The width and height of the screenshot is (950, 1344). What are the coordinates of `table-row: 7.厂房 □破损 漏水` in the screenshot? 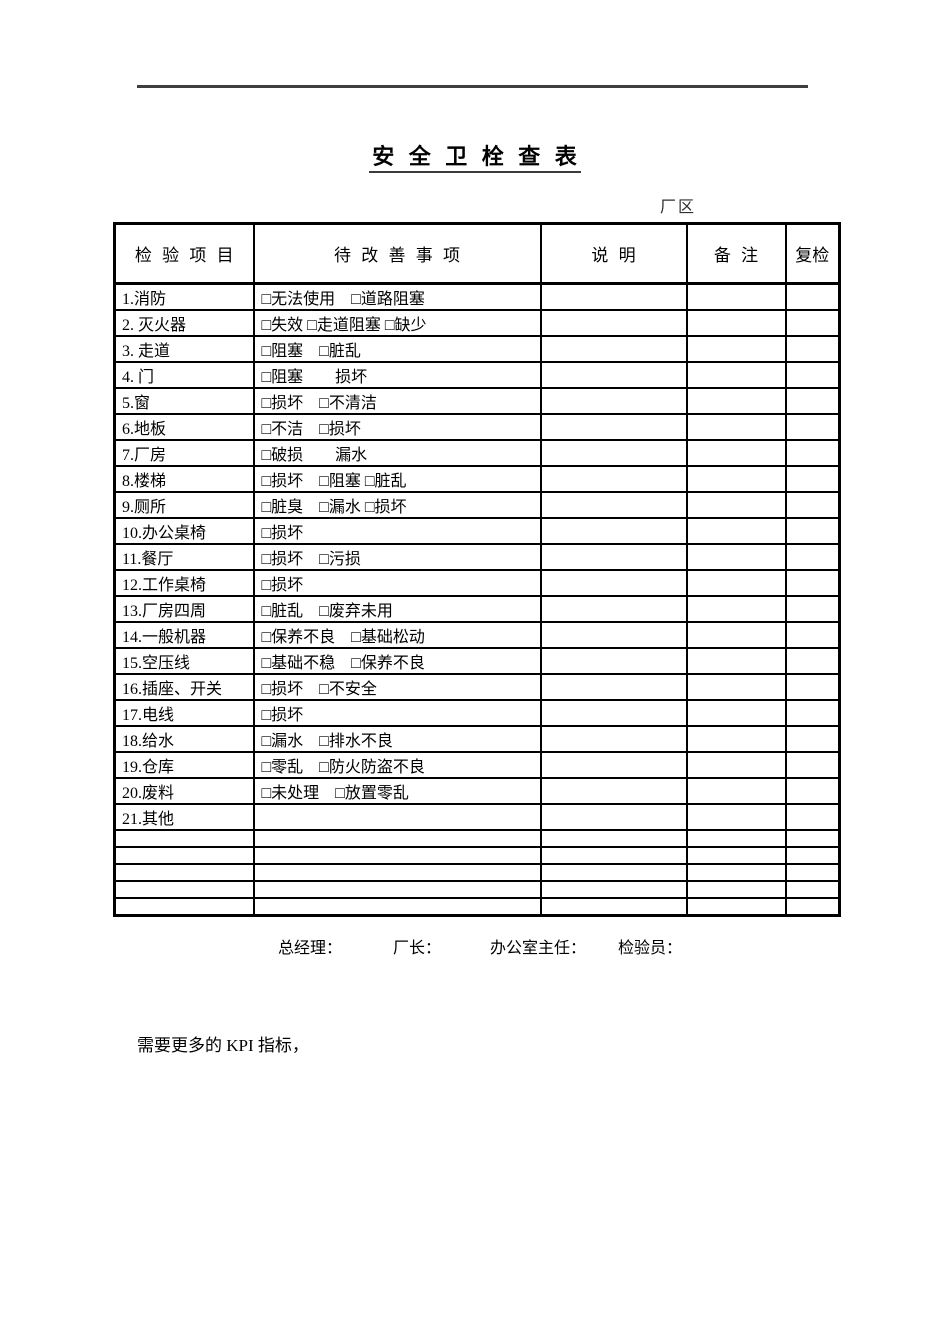 It's located at (477, 453).